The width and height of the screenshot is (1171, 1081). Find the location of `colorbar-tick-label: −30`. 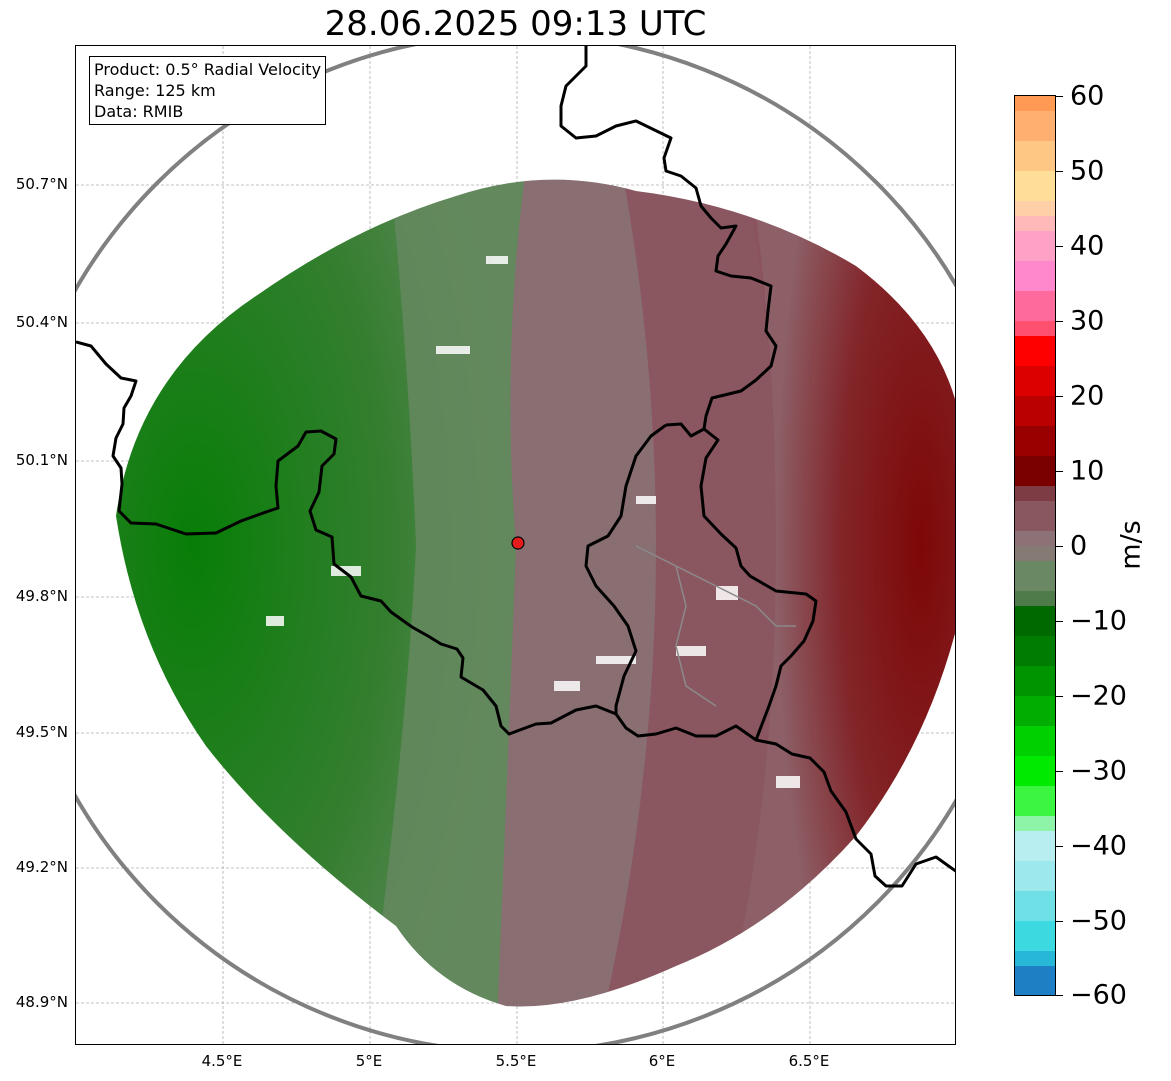

colorbar-tick-label: −30 is located at coordinates (1098, 771).